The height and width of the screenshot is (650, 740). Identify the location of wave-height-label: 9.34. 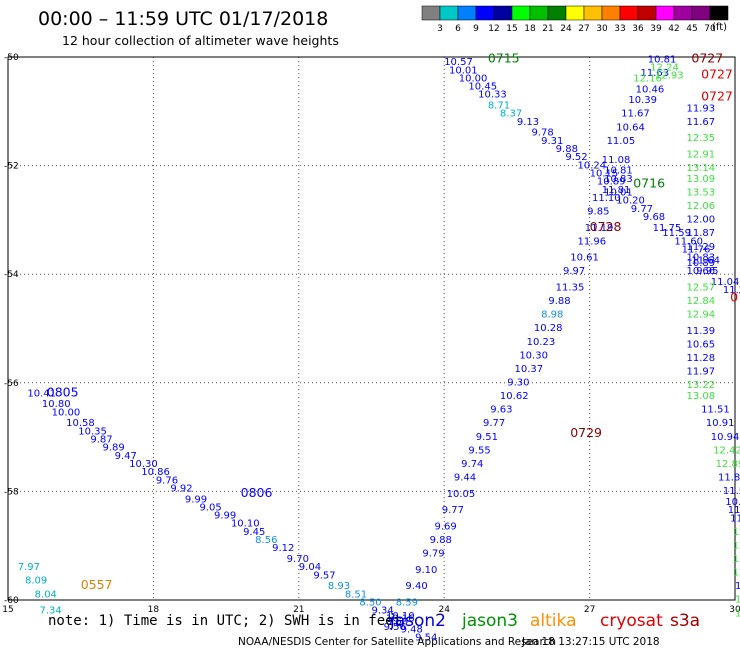
(383, 611).